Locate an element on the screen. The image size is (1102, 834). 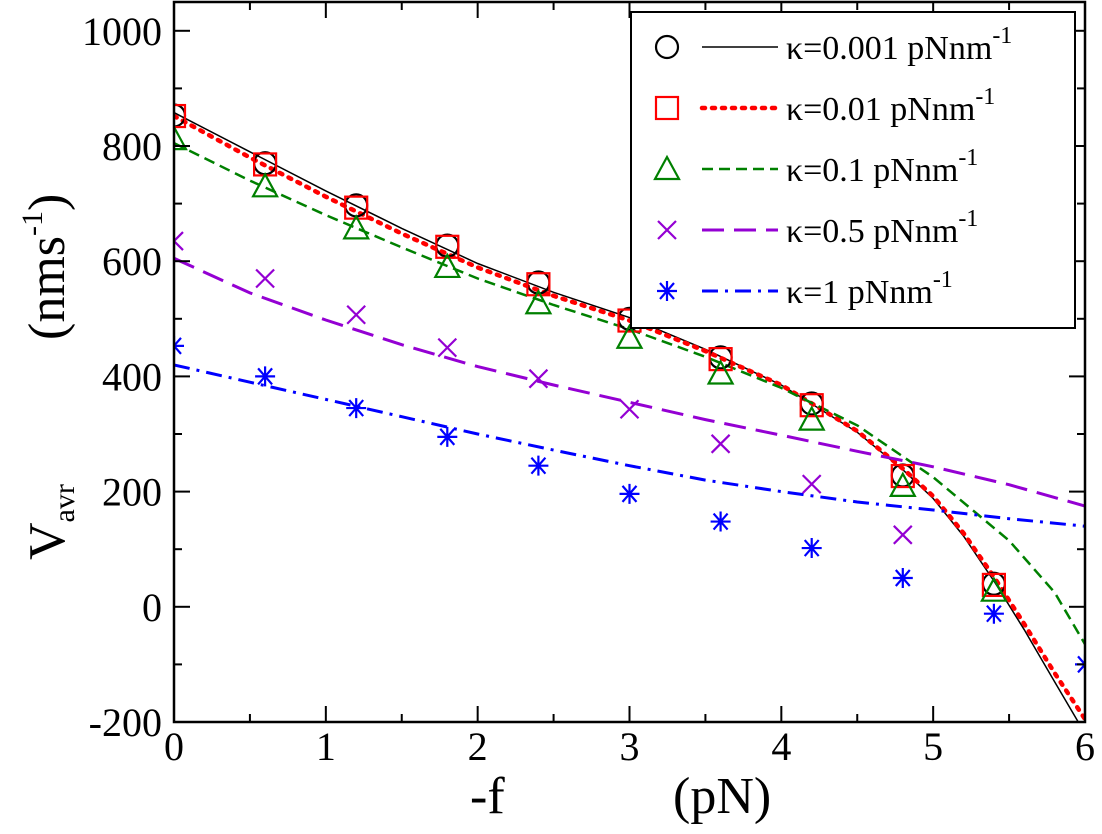
legend-label-2: κ=0.1 pNnm-1 is located at coordinates (882, 167).